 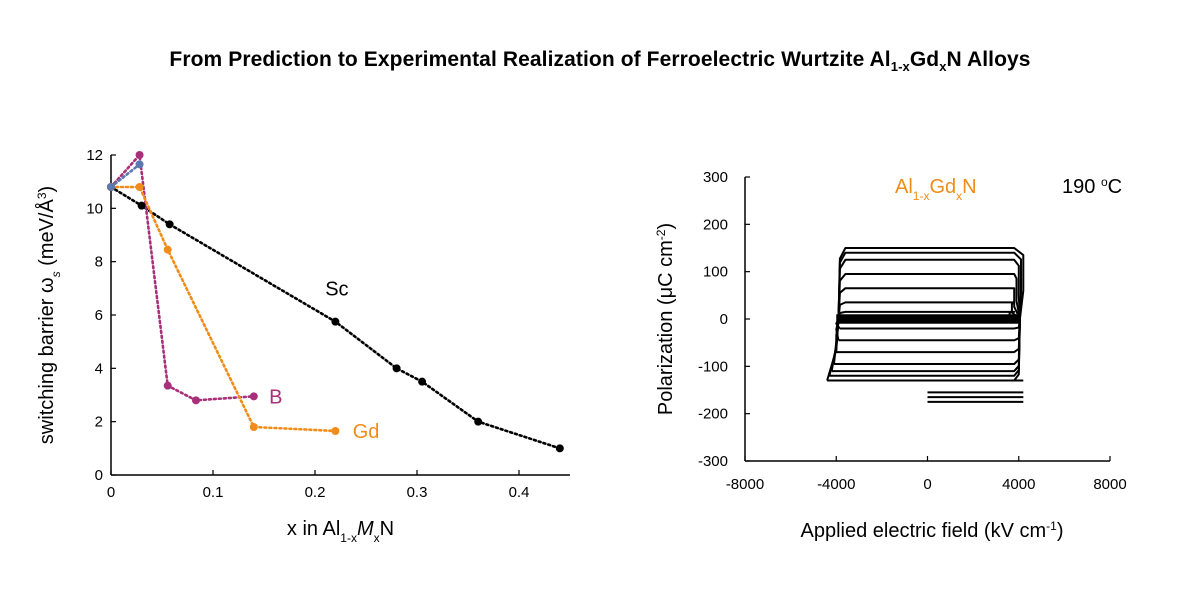 What do you see at coordinates (99, 368) in the screenshot?
I see `y-tick-label: 4` at bounding box center [99, 368].